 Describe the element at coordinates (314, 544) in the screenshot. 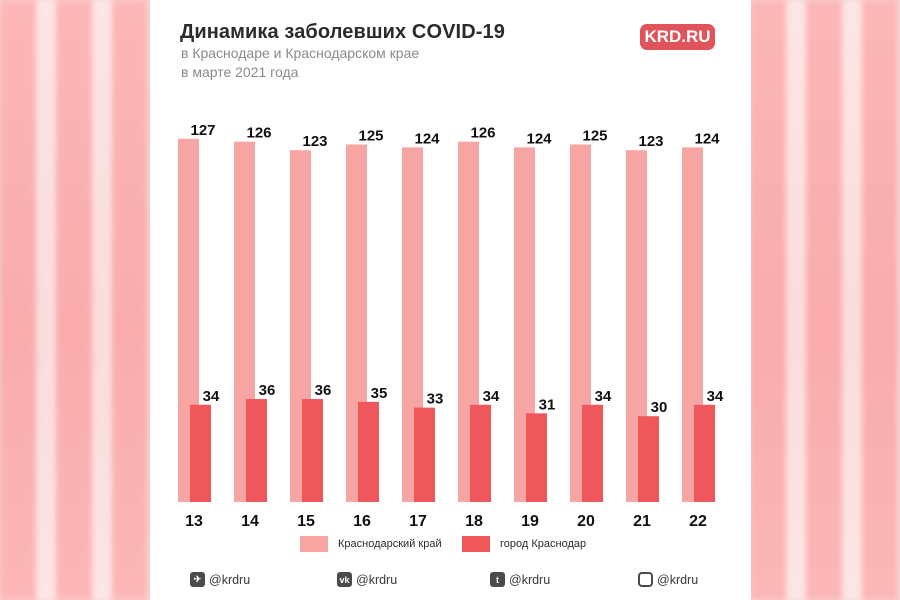

I see `legend-swatch-region` at that location.